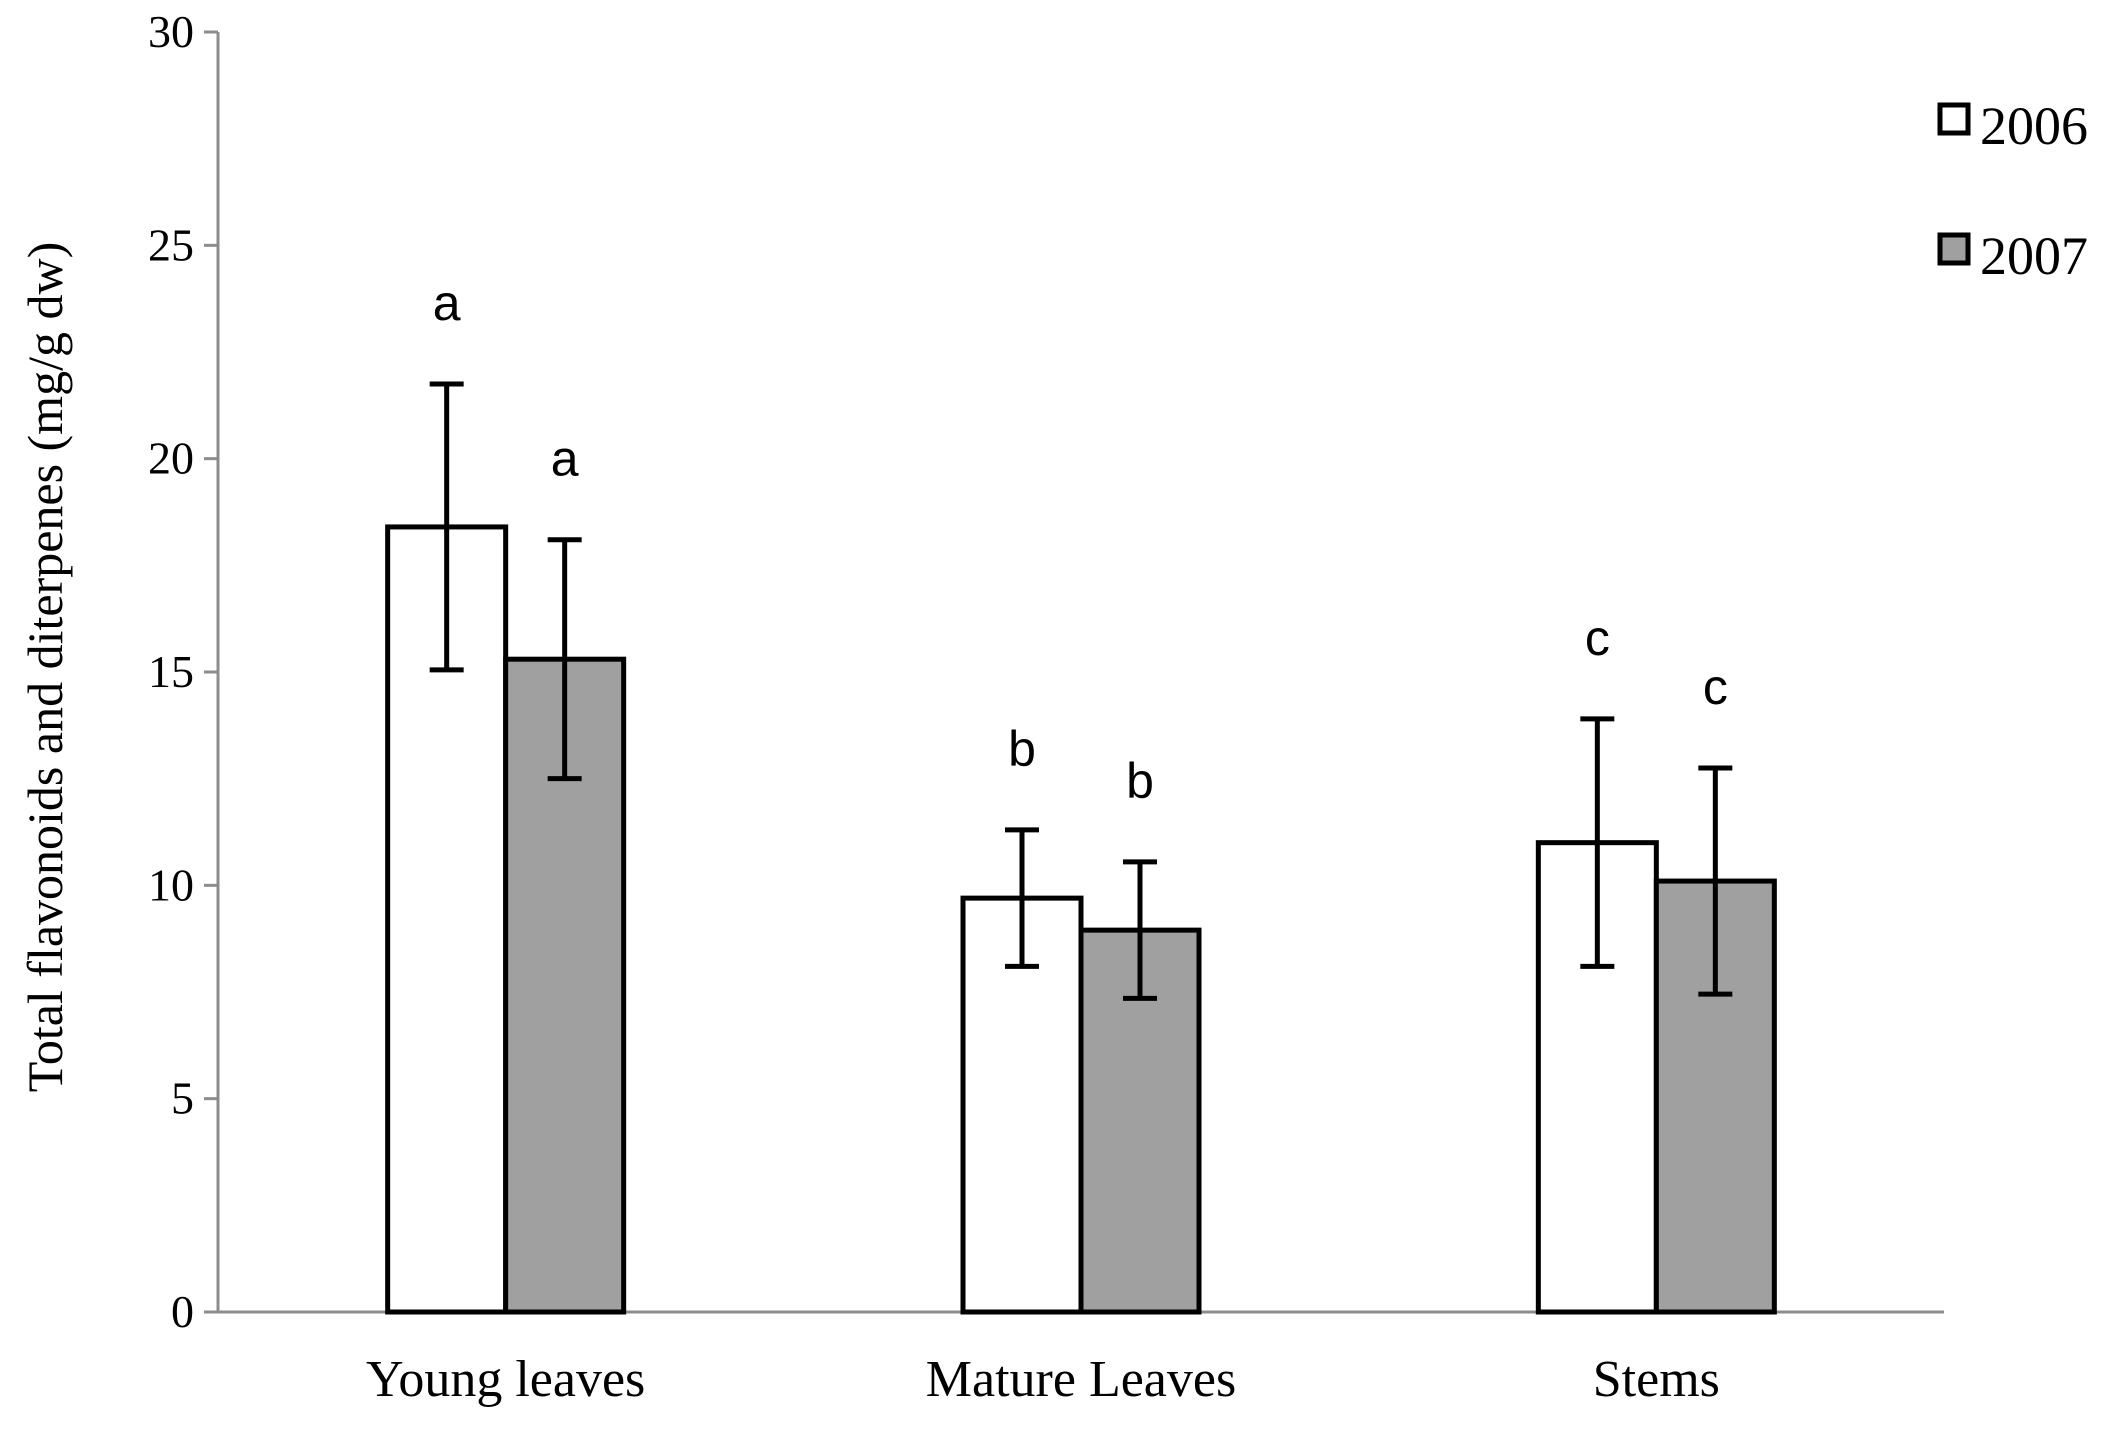 This screenshot has width=2110, height=1436. I want to click on legend-label: 2006, so click(2034, 126).